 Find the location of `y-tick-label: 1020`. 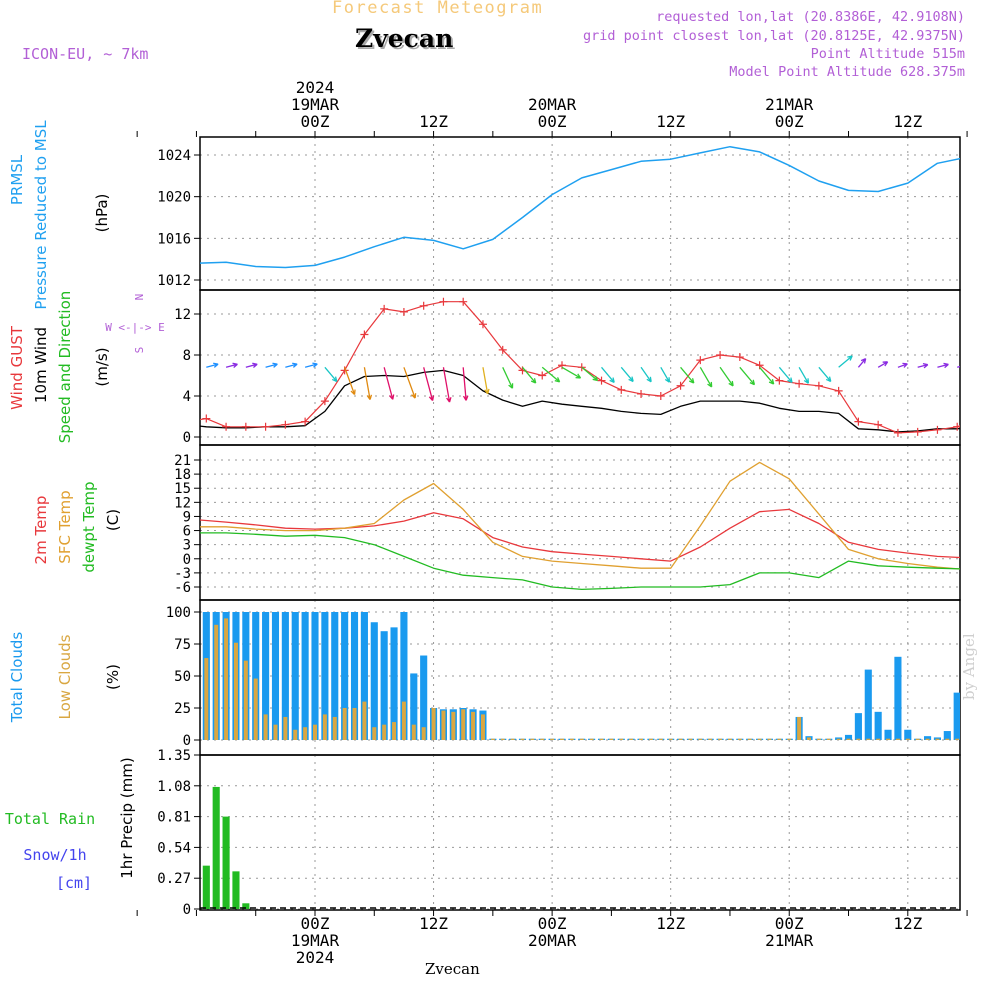

y-tick-label: 1020 is located at coordinates (174, 198).